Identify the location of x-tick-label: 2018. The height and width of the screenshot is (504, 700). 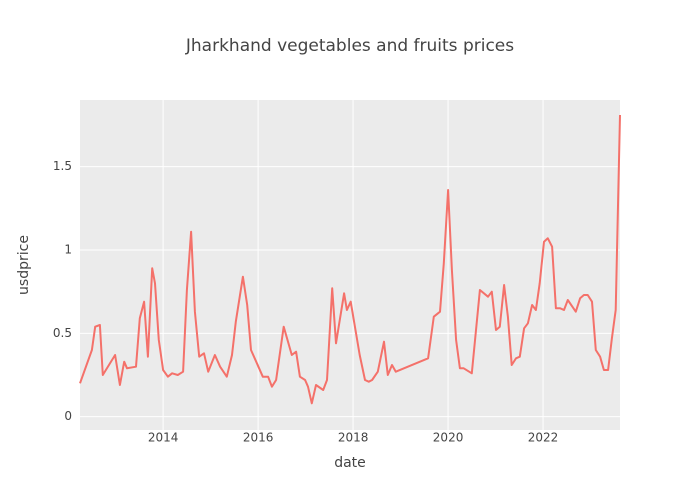
(353, 438).